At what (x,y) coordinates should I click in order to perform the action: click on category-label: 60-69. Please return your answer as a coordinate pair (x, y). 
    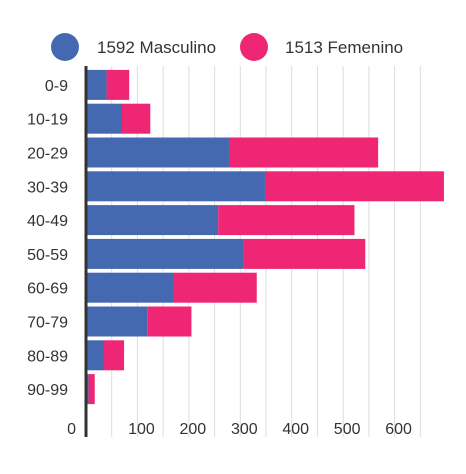
    Looking at the image, I should click on (47, 289).